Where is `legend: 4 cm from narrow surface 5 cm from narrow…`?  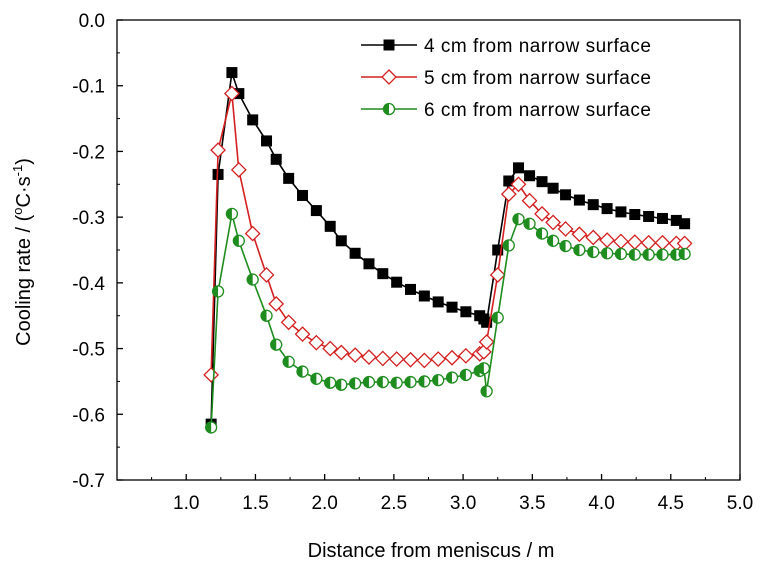
legend: 4 cm from narrow surface 5 cm from narrow… is located at coordinates (506, 78).